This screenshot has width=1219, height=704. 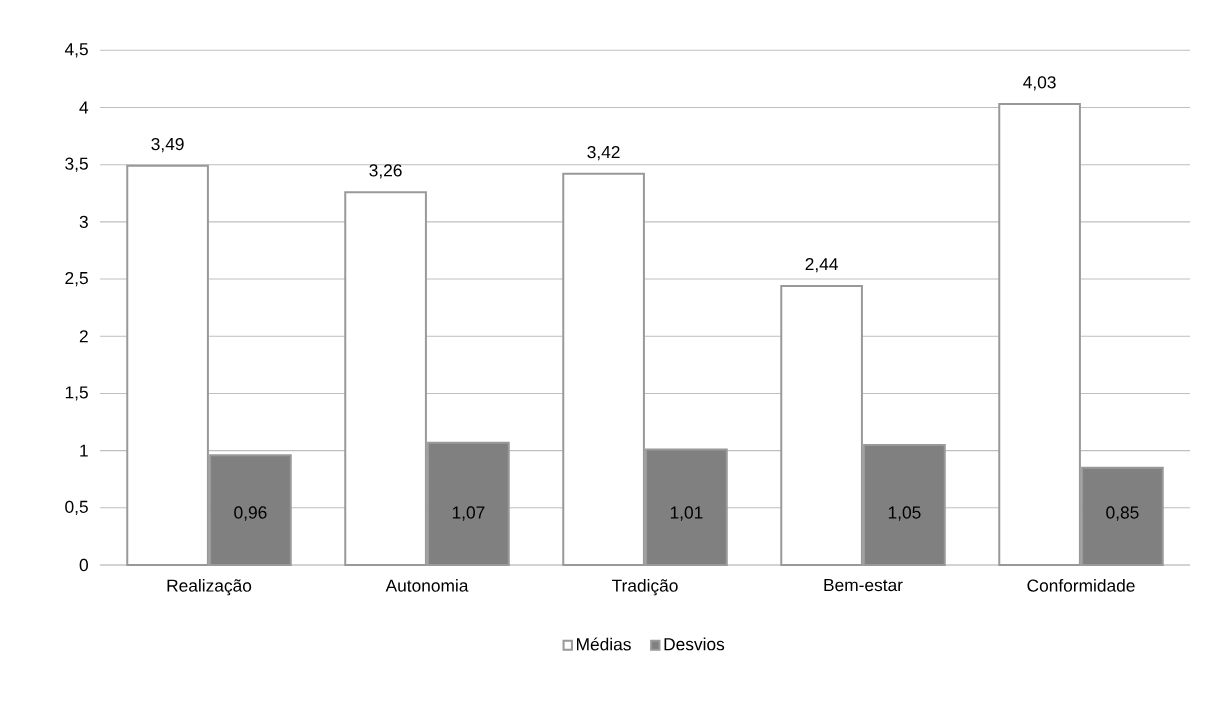 I want to click on data-label: 2,44, so click(x=821, y=265).